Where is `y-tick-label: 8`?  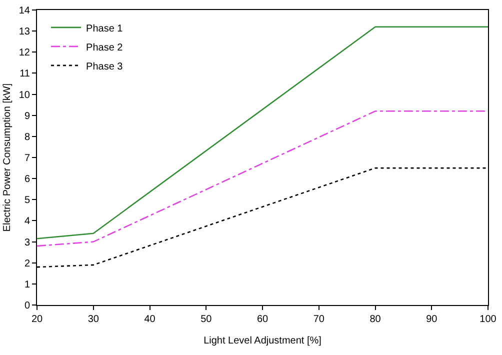
y-tick-label: 8 is located at coordinates (27, 137).